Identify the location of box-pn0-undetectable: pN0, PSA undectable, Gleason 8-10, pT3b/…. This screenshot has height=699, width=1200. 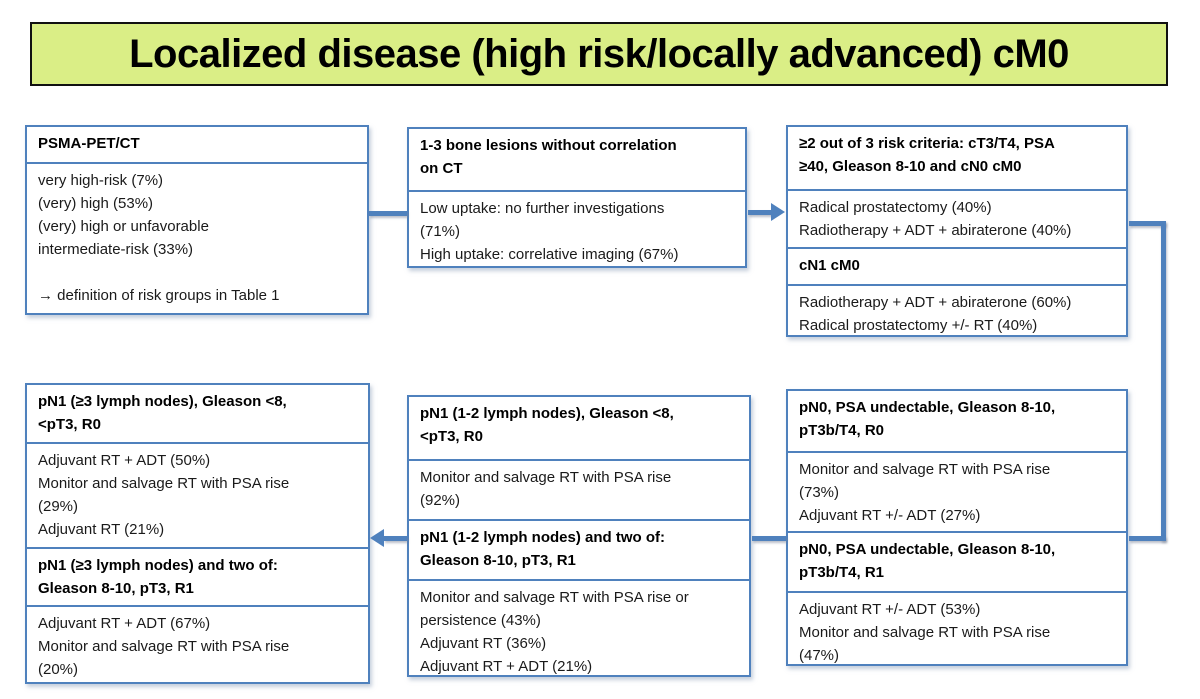
(957, 527).